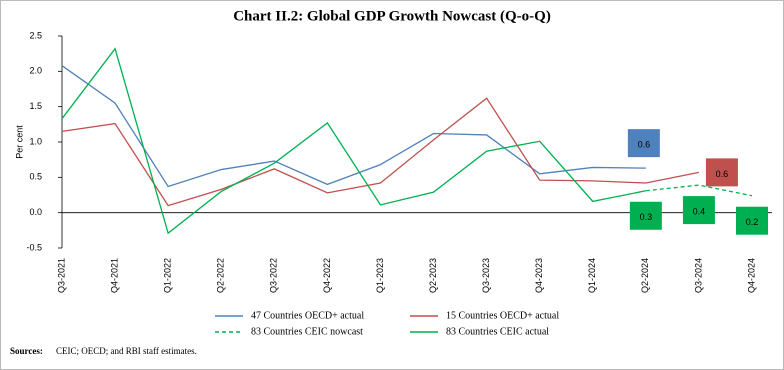 This screenshot has height=370, width=784. What do you see at coordinates (497, 331) in the screenshot?
I see `legend-label: 83 Countries CEIC actual` at bounding box center [497, 331].